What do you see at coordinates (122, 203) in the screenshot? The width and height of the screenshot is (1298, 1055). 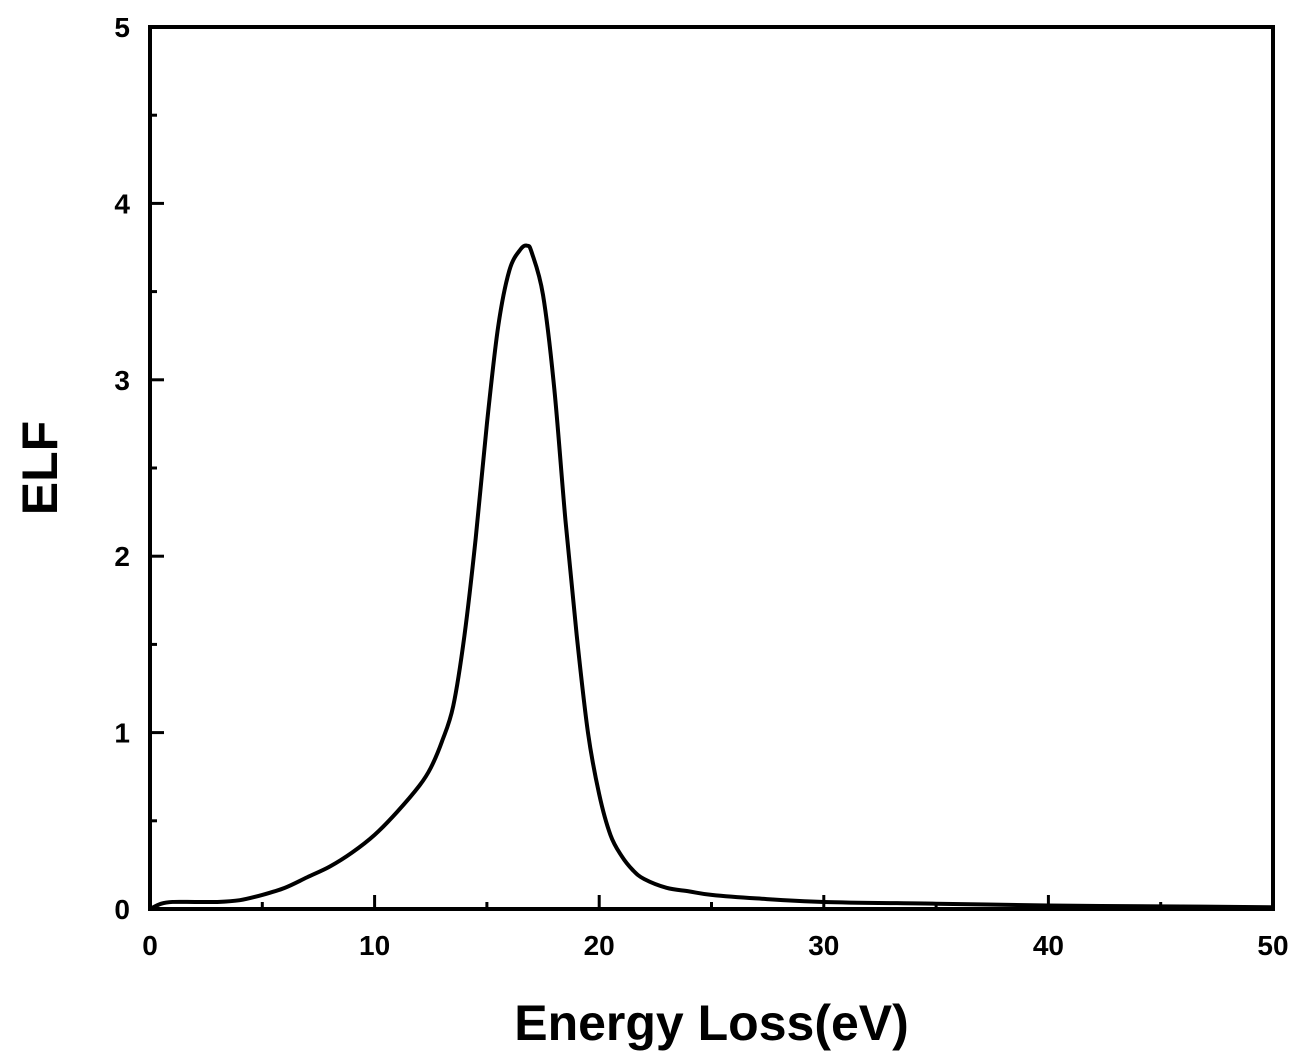 I see `y-tick-label: 4` at bounding box center [122, 203].